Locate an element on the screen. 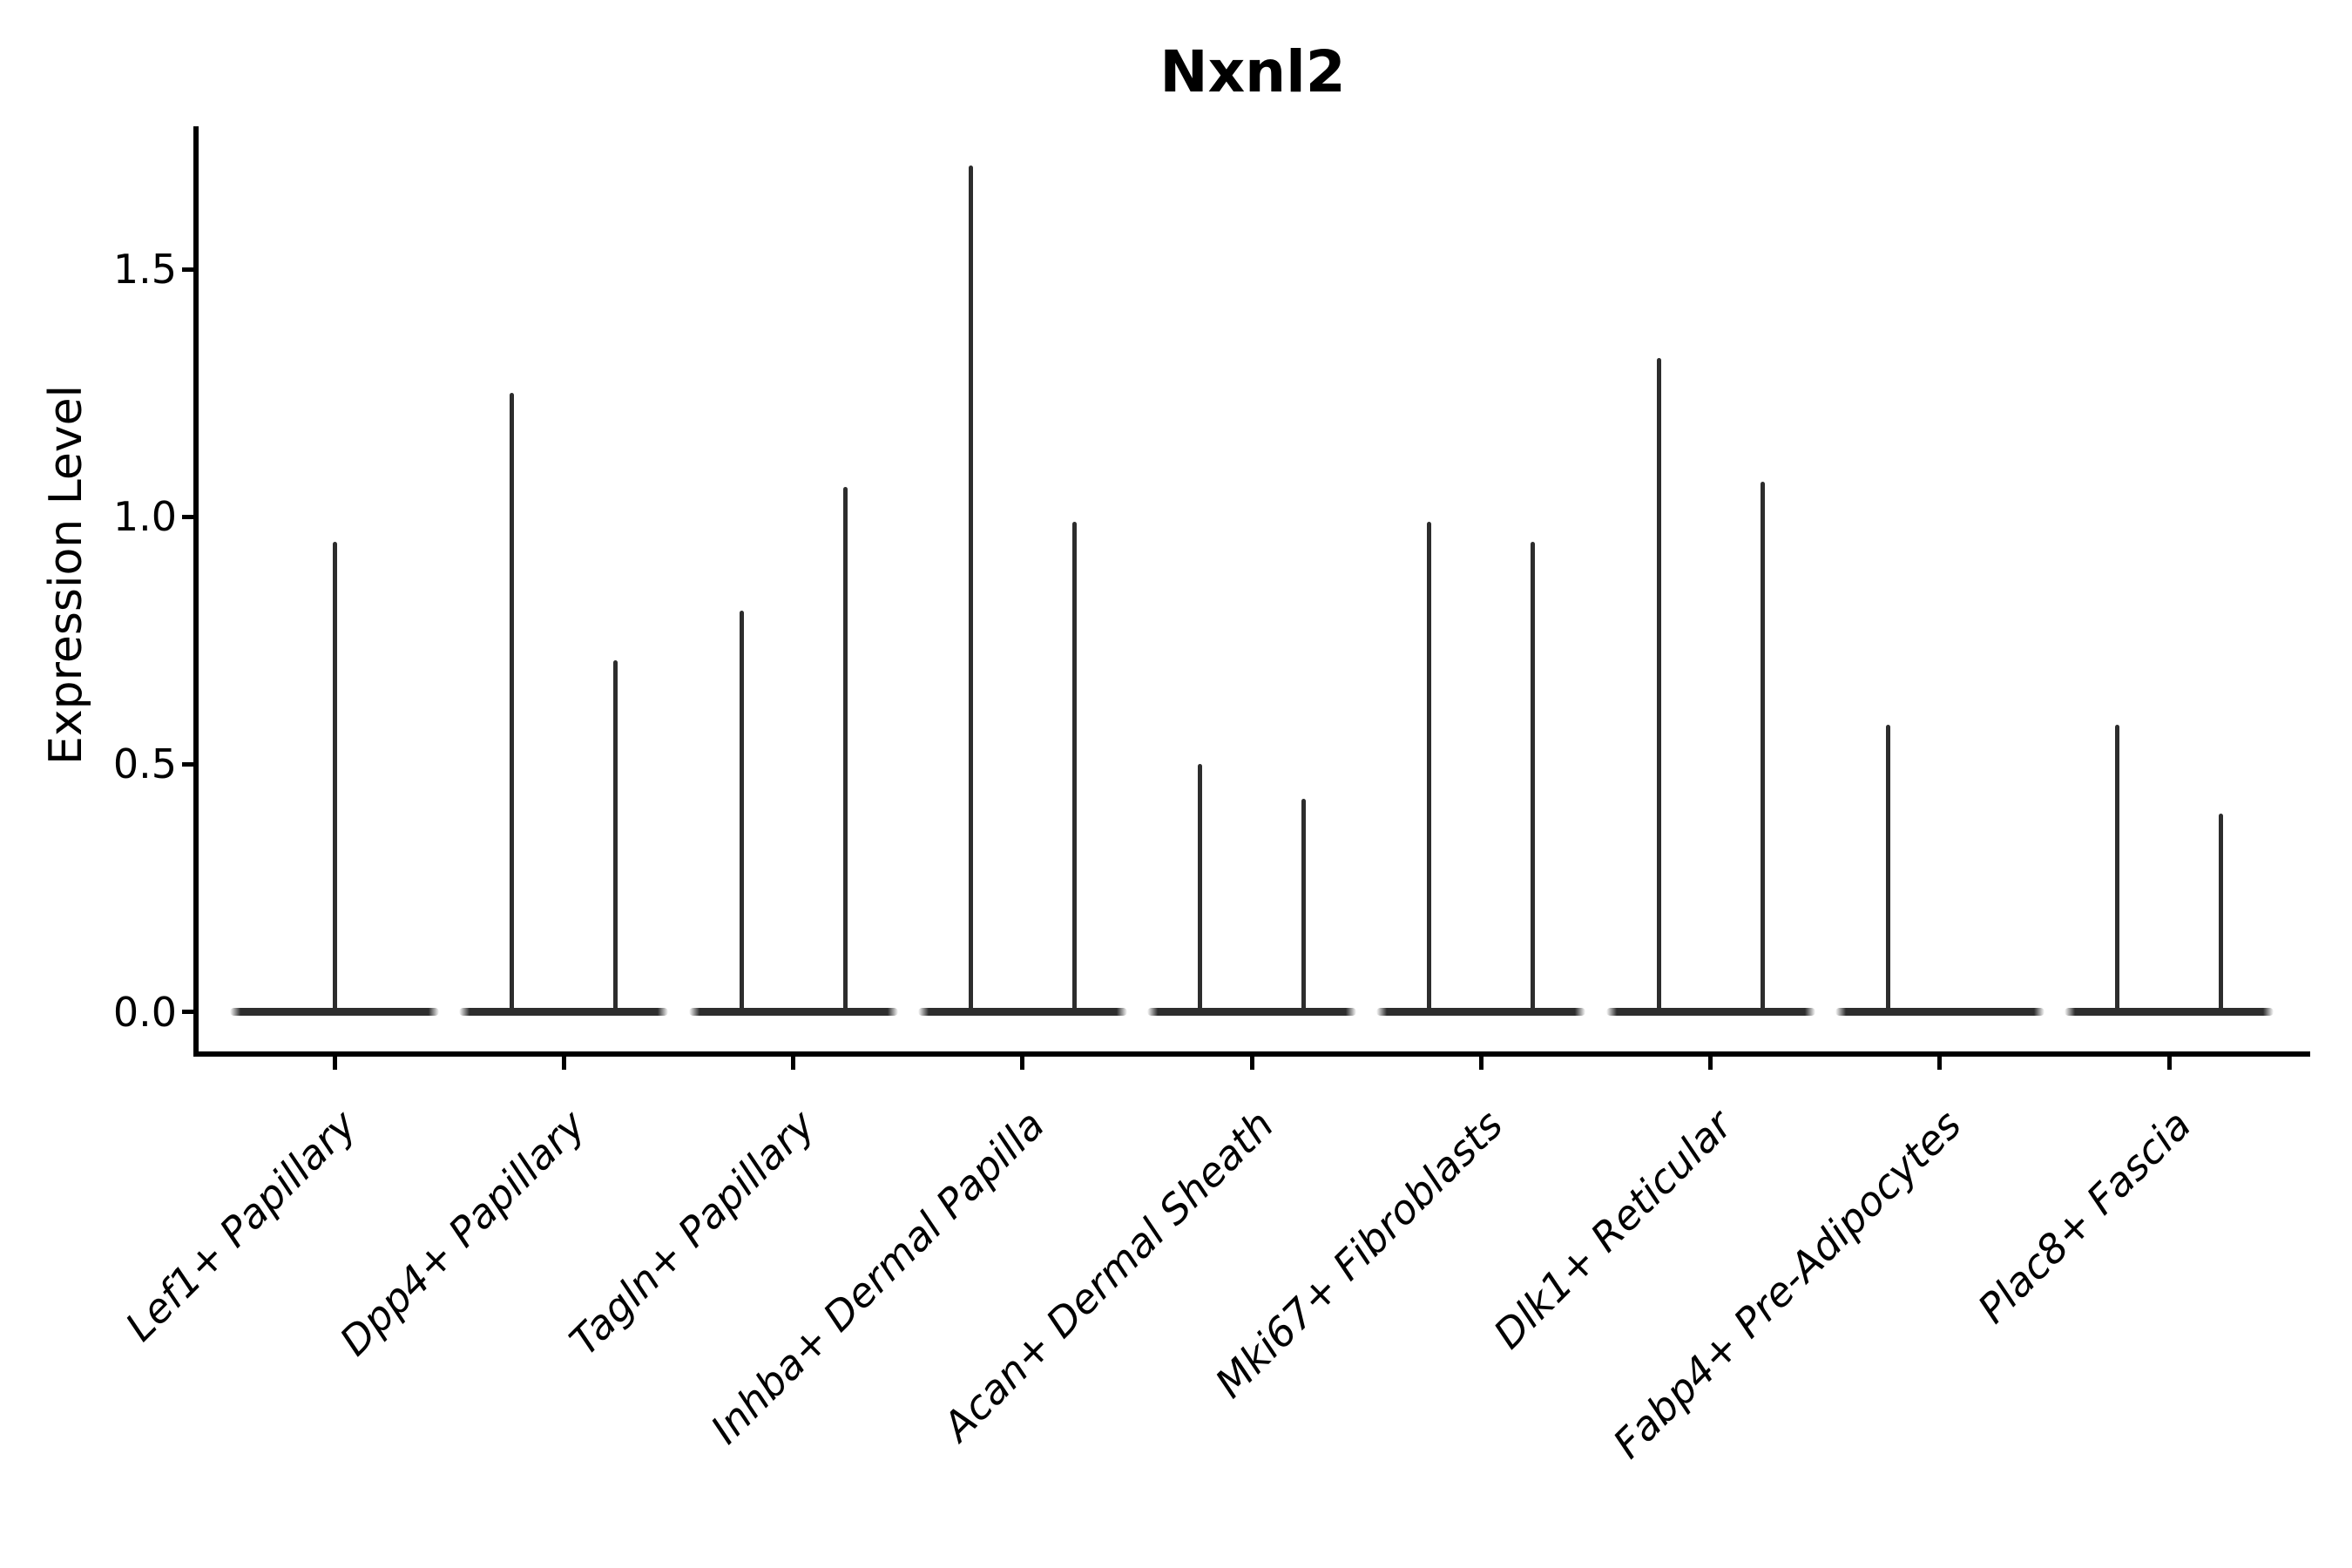 This screenshot has height=1568, width=2352. y-tick-label: 1.0 is located at coordinates (145, 517).